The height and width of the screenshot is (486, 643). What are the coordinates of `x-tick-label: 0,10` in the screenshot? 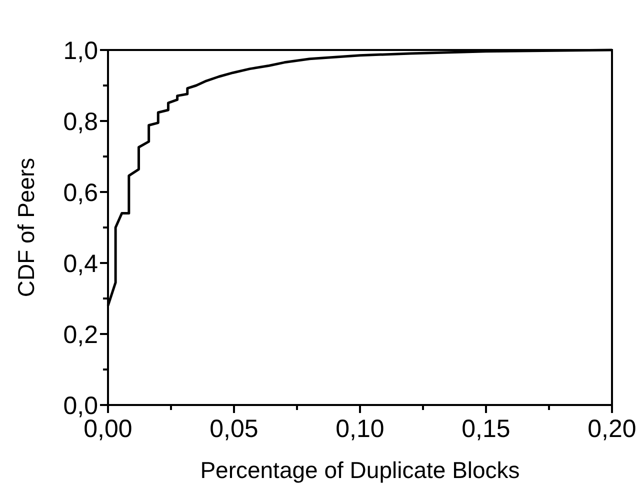 It's located at (360, 429).